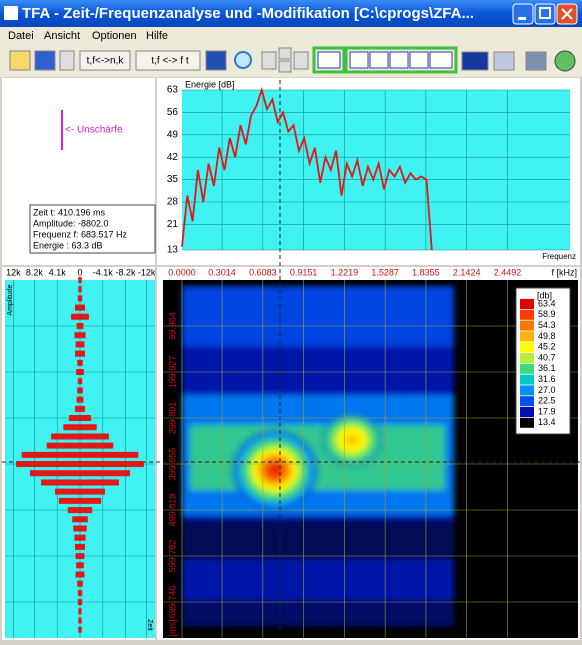 Image resolution: width=582 pixels, height=645 pixels. Describe the element at coordinates (69, 212) in the screenshot. I see `info-line: Zeit t: 410.196 ms` at that location.